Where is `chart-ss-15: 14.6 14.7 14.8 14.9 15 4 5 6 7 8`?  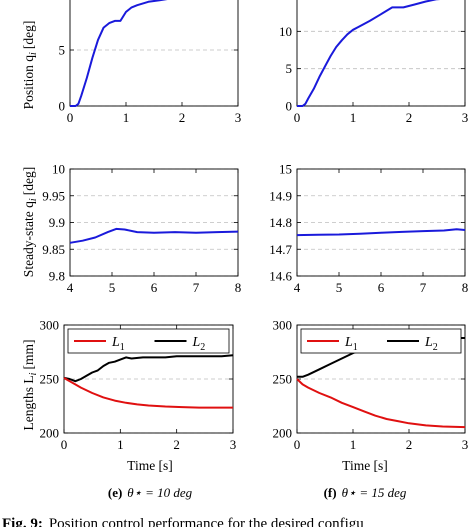 chart-ss-15: 14.6 14.7 14.8 14.9 15 4 5 6 7 8 is located at coordinates (368, 229).